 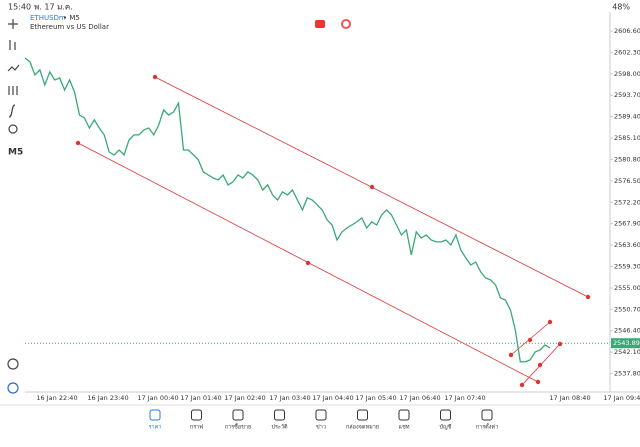 I want to click on objects-icon, so click(x=13, y=129).